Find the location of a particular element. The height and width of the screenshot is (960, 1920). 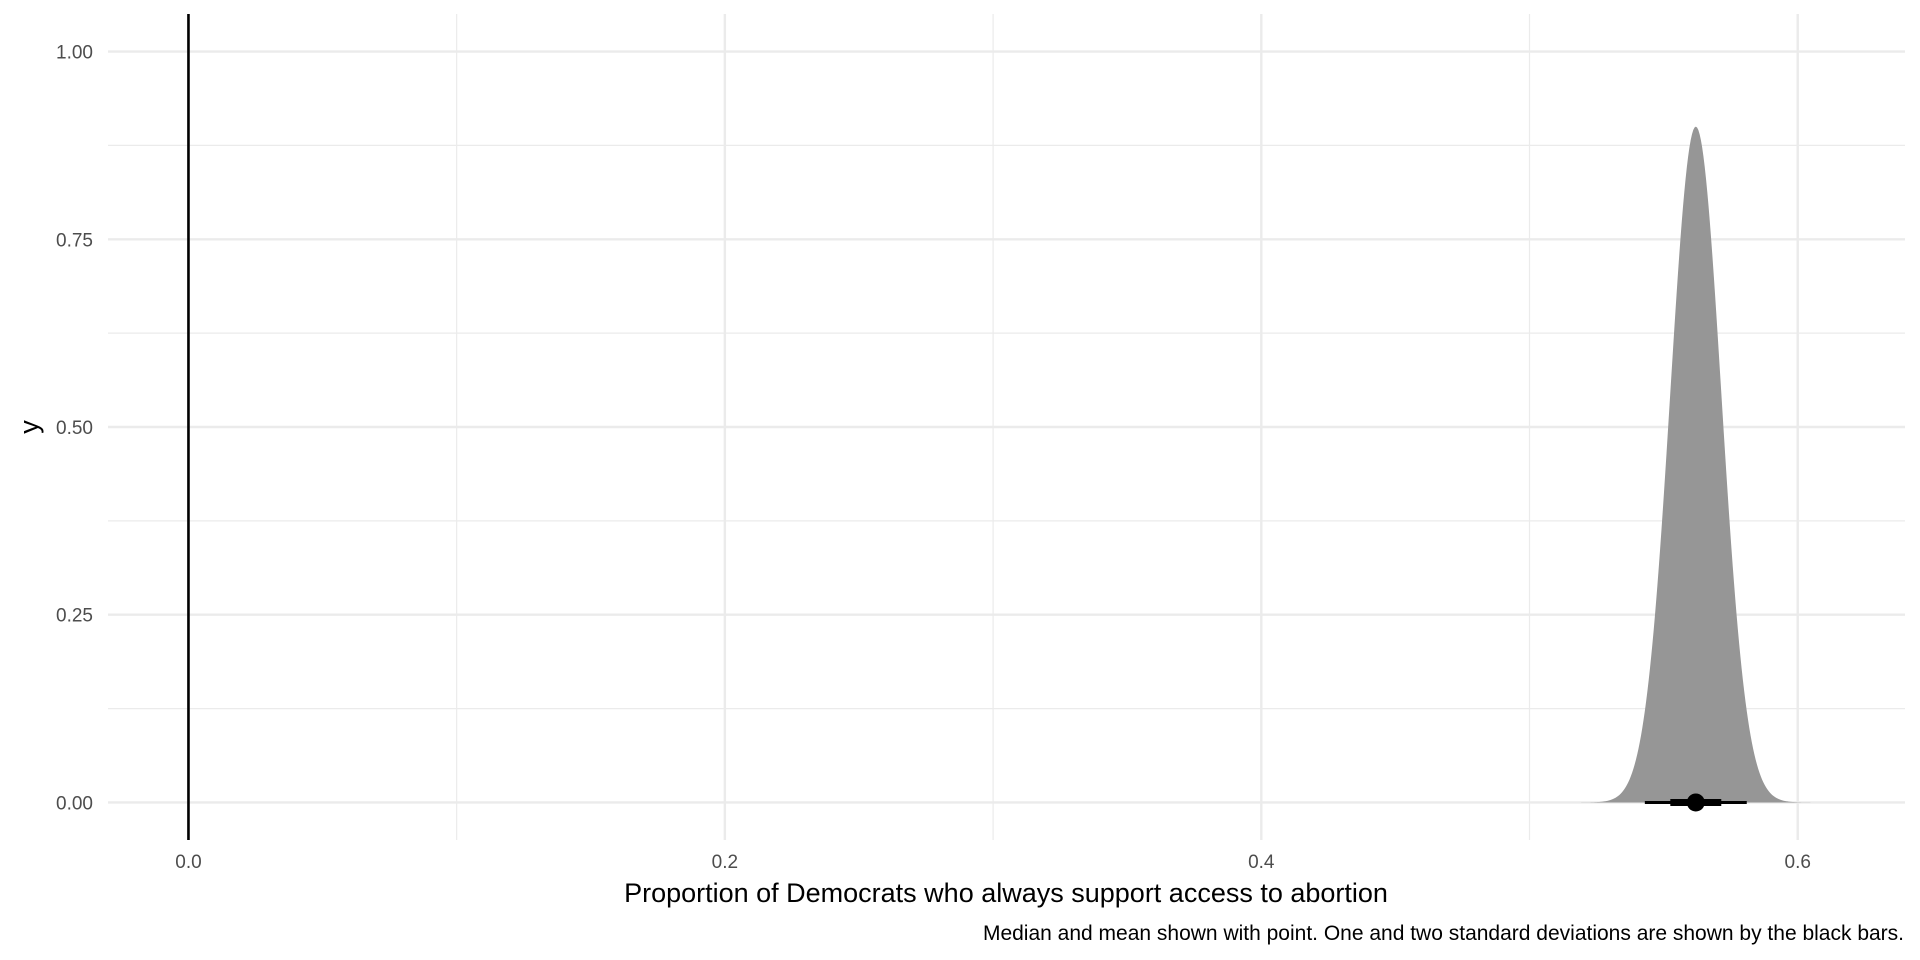

x-tick-label: 0.6 is located at coordinates (1798, 862).